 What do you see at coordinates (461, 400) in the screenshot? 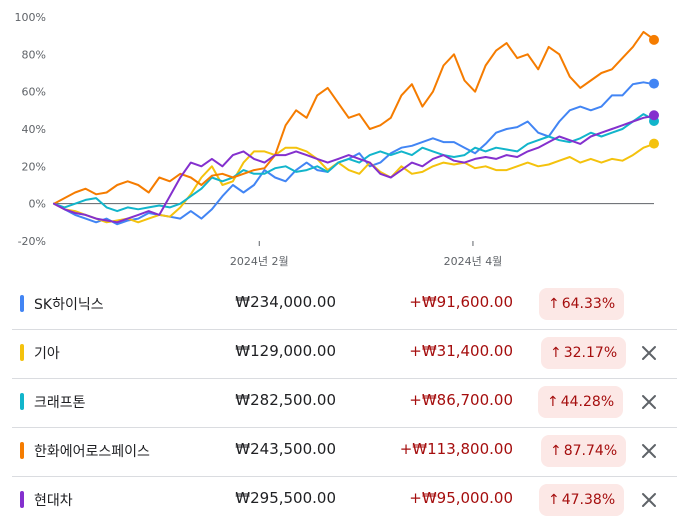
I see `price-change: +₩86,700.00` at bounding box center [461, 400].